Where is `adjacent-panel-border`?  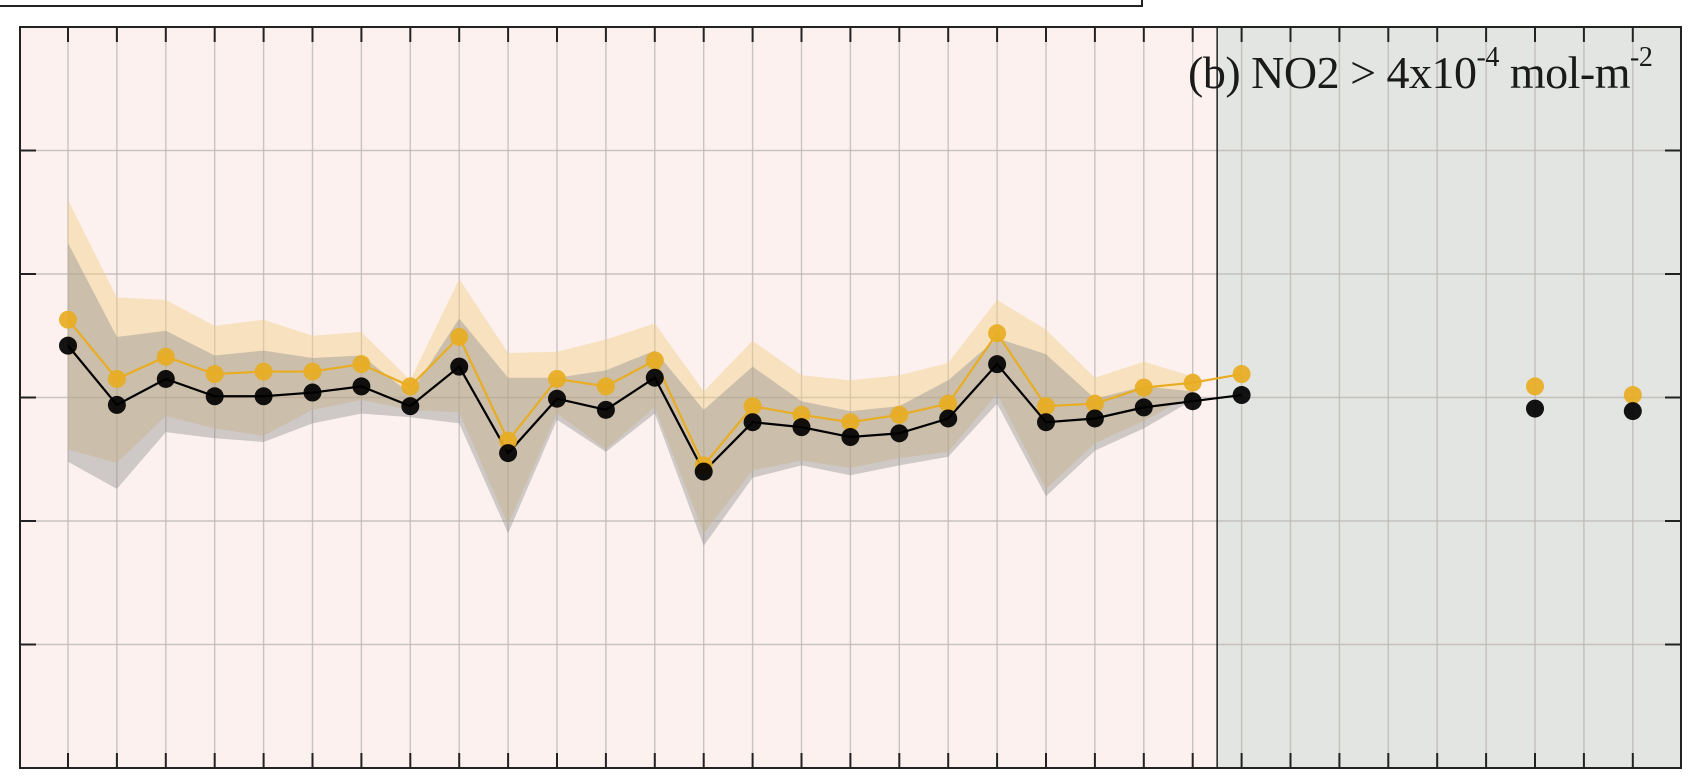
adjacent-panel-border is located at coordinates (571, 3).